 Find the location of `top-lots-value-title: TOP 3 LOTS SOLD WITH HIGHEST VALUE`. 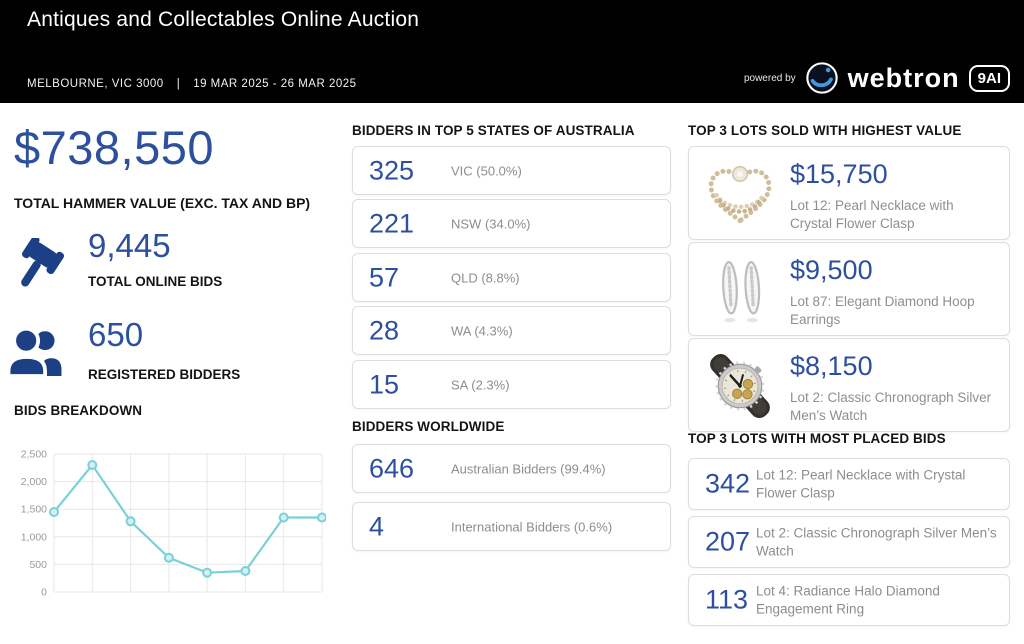

top-lots-value-title: TOP 3 LOTS SOLD WITH HIGHEST VALUE is located at coordinates (825, 130).